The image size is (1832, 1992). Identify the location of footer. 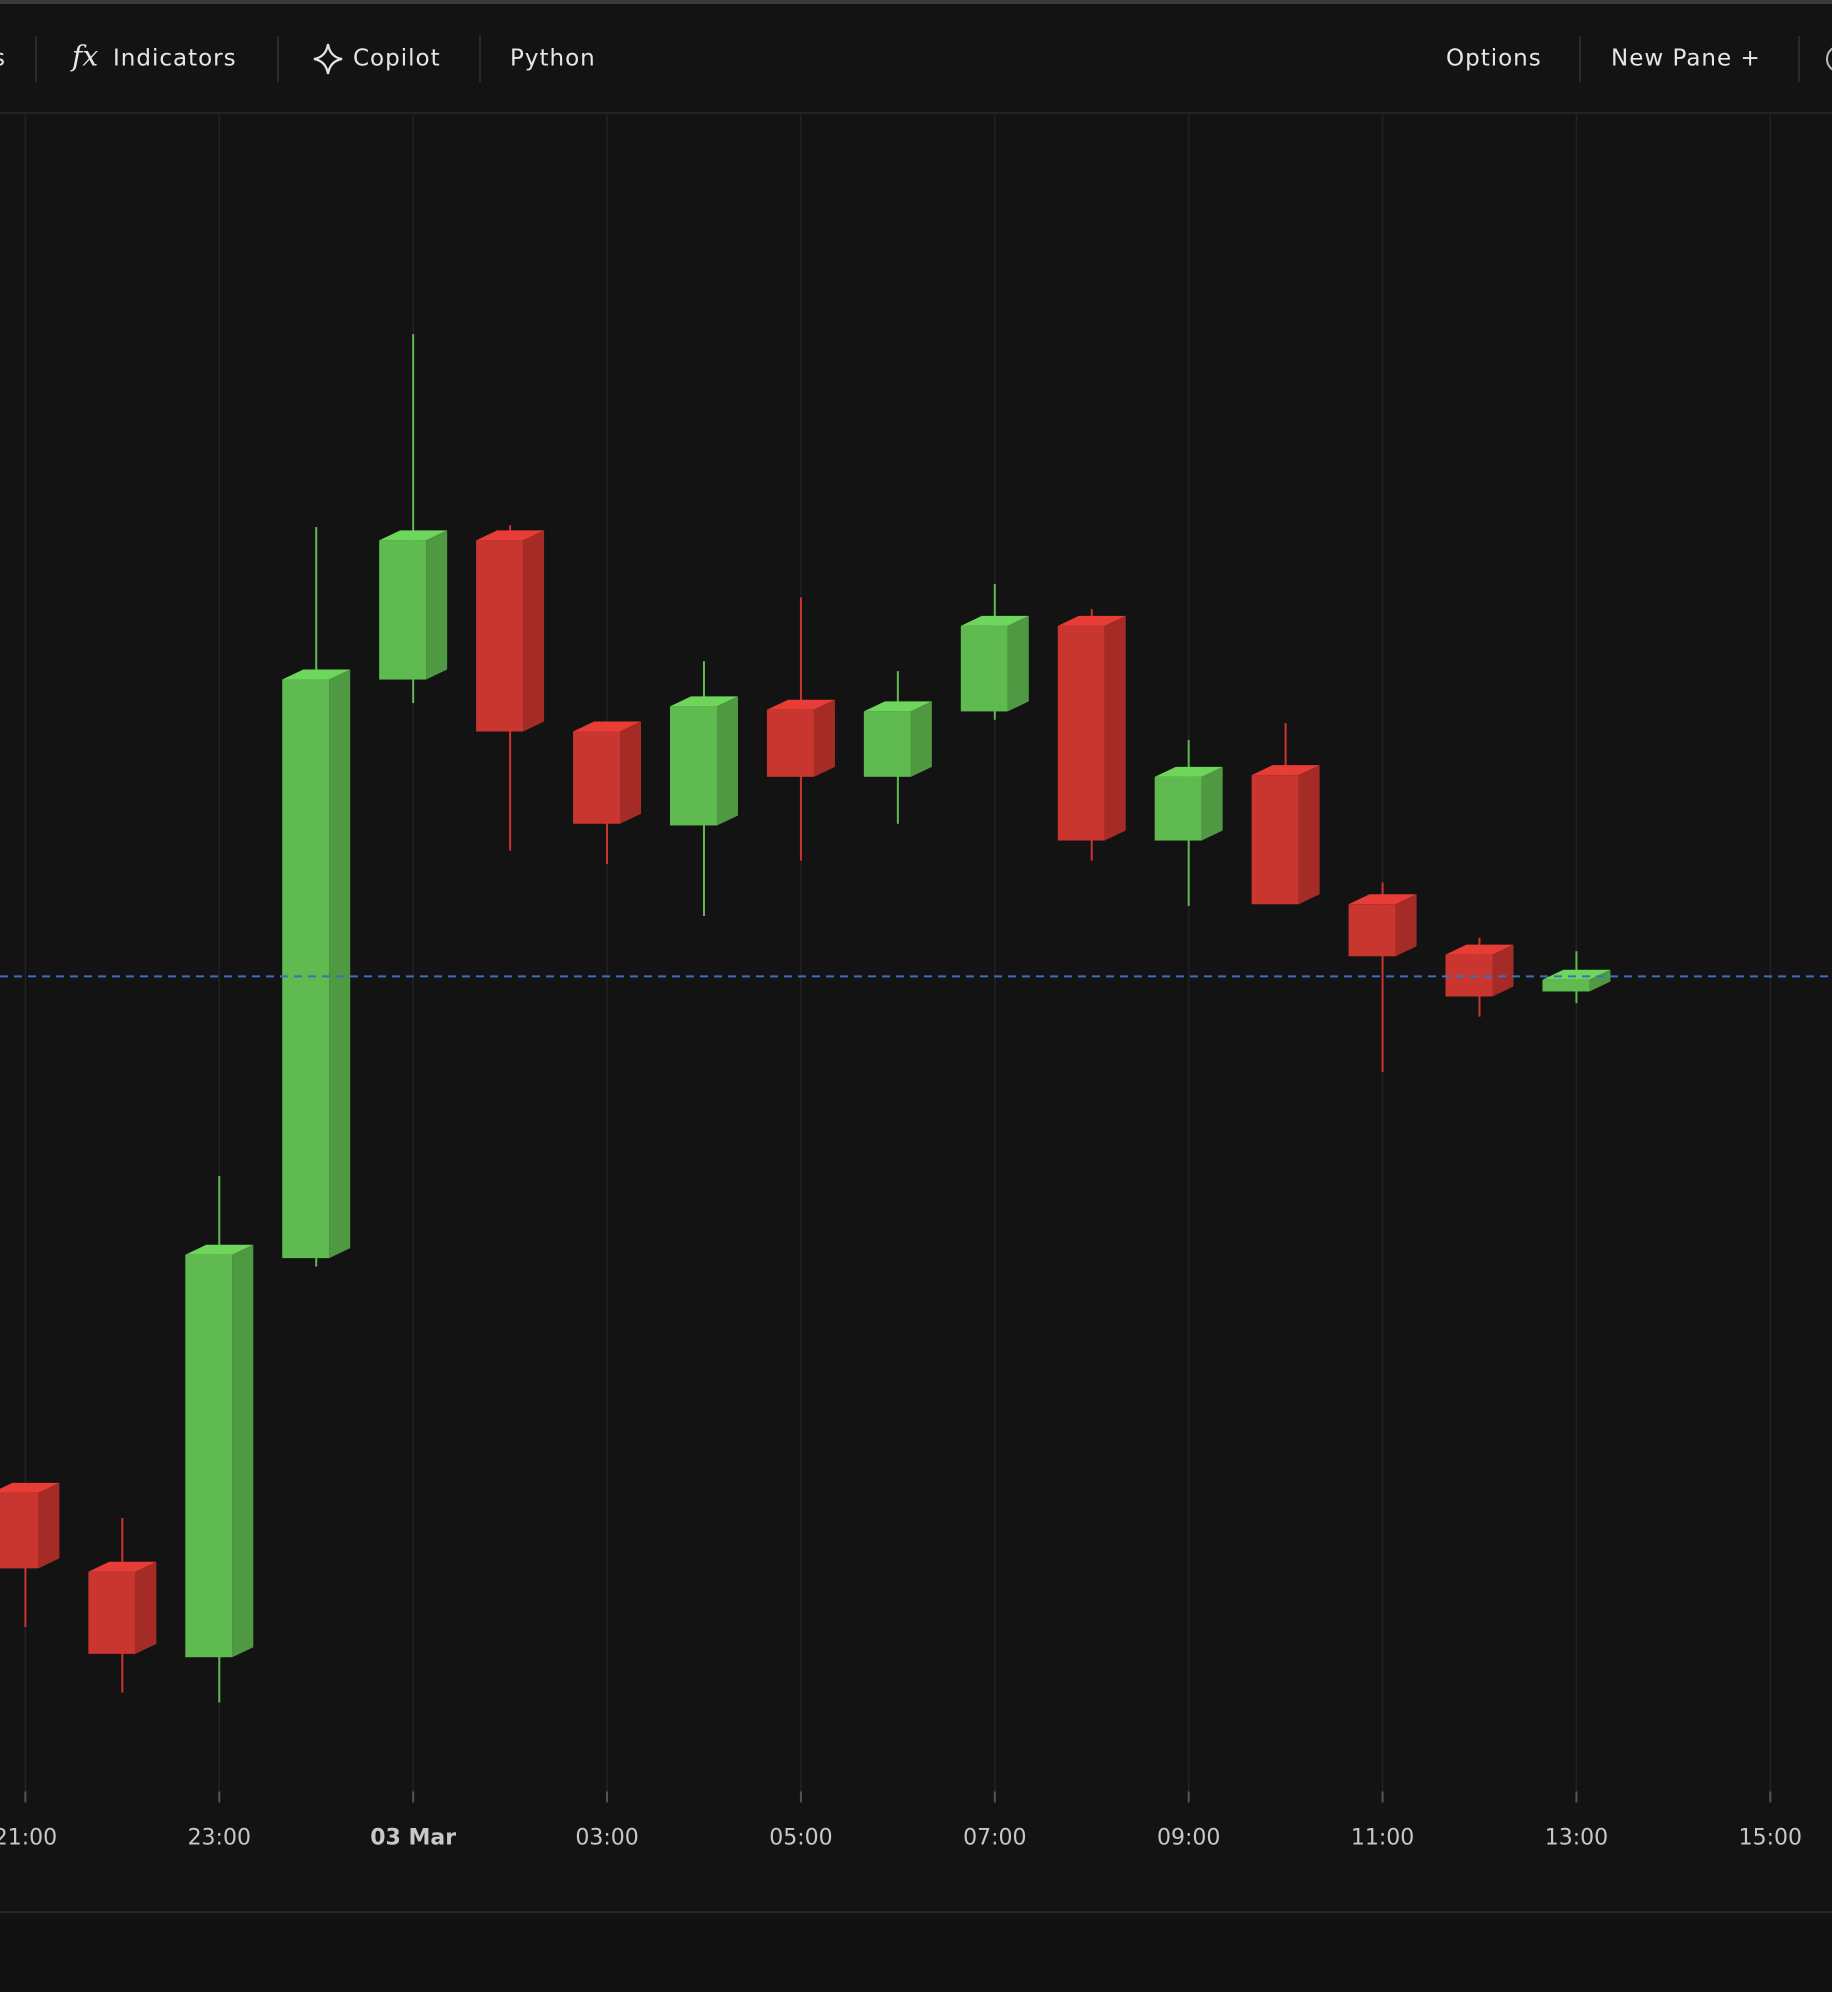
(916, 1952).